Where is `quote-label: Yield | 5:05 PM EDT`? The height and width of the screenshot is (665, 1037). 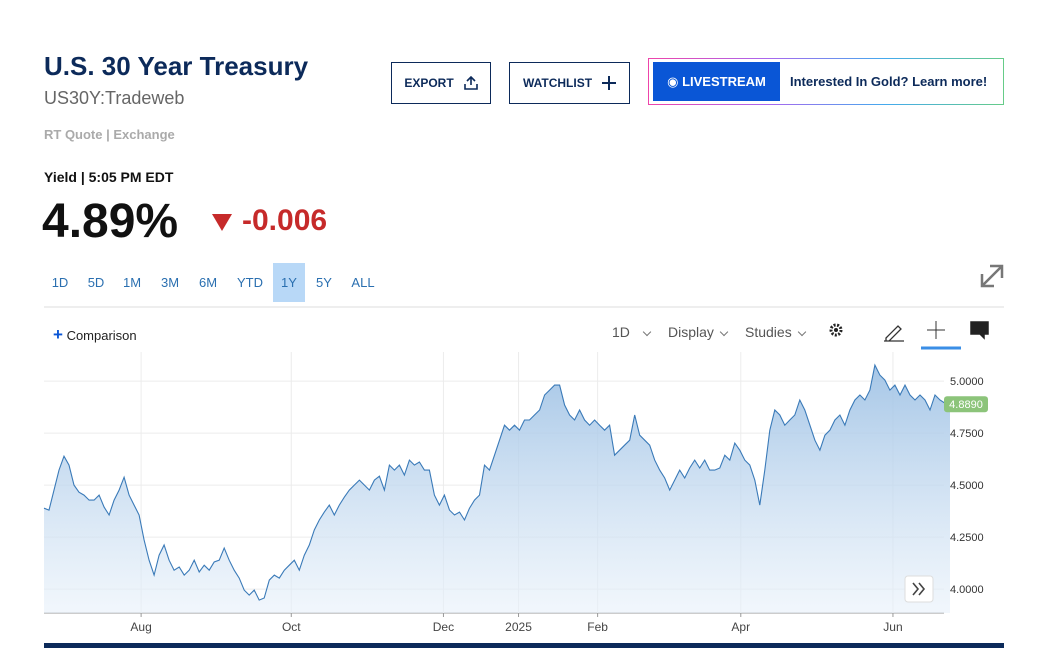 quote-label: Yield | 5:05 PM EDT is located at coordinates (109, 177).